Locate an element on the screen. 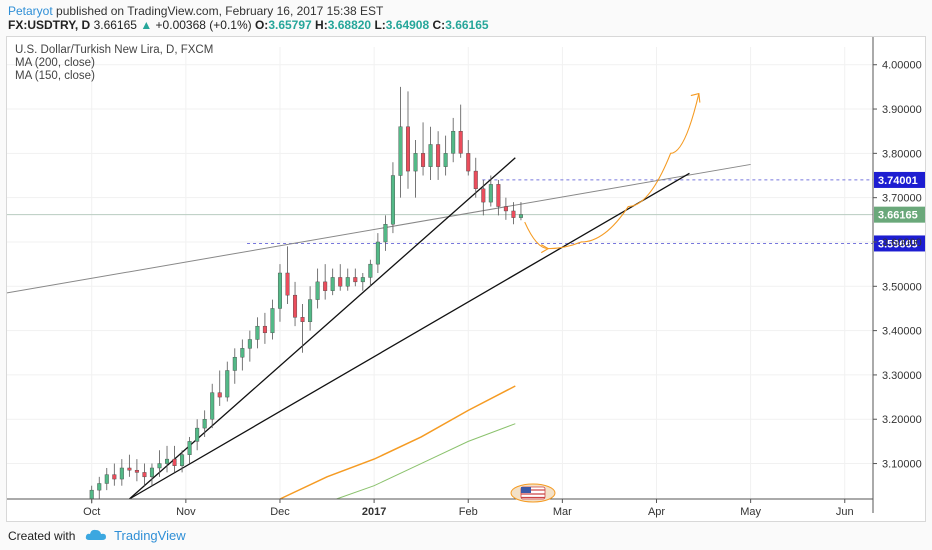 The width and height of the screenshot is (932, 550). overlay-layer: 3.74001 3.66165 3.59665 is located at coordinates (725, 173).